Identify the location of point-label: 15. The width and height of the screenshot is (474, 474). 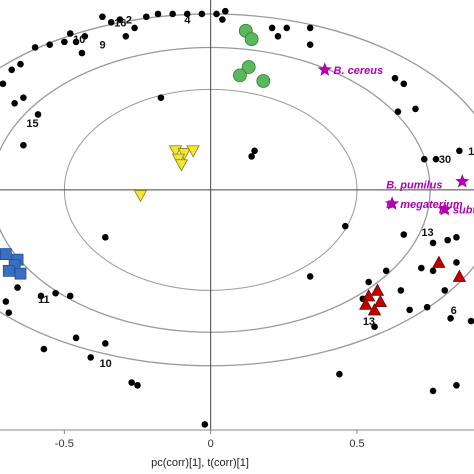
(32, 124).